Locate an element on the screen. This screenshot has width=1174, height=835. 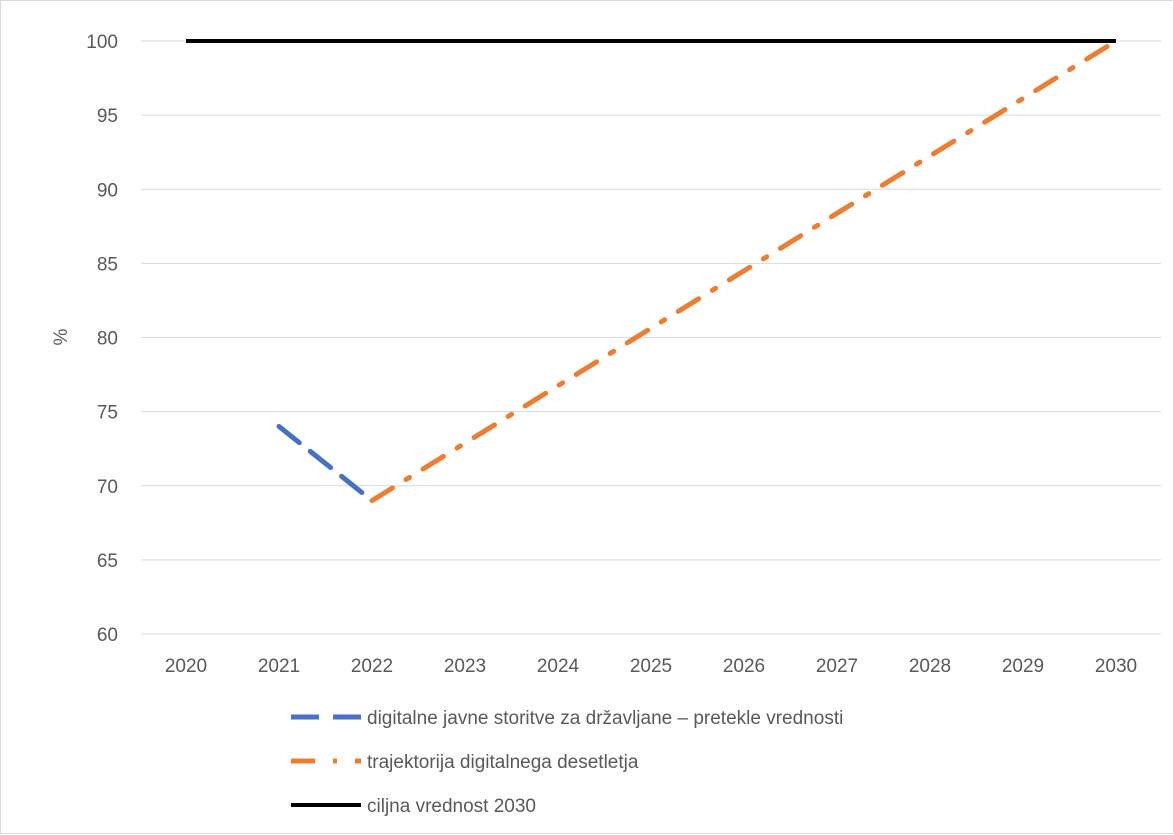
y-tick-label: 60 is located at coordinates (107, 635).